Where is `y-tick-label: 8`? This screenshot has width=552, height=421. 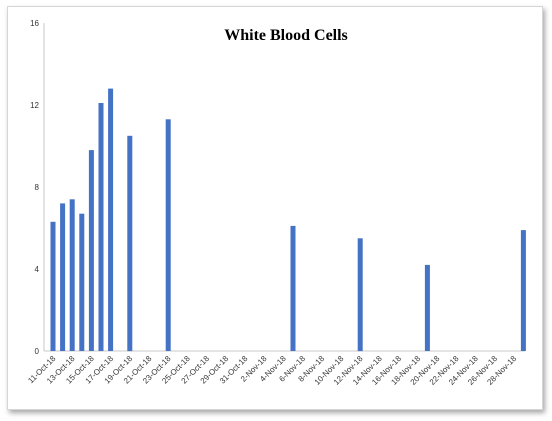
y-tick-label: 8 is located at coordinates (37, 187).